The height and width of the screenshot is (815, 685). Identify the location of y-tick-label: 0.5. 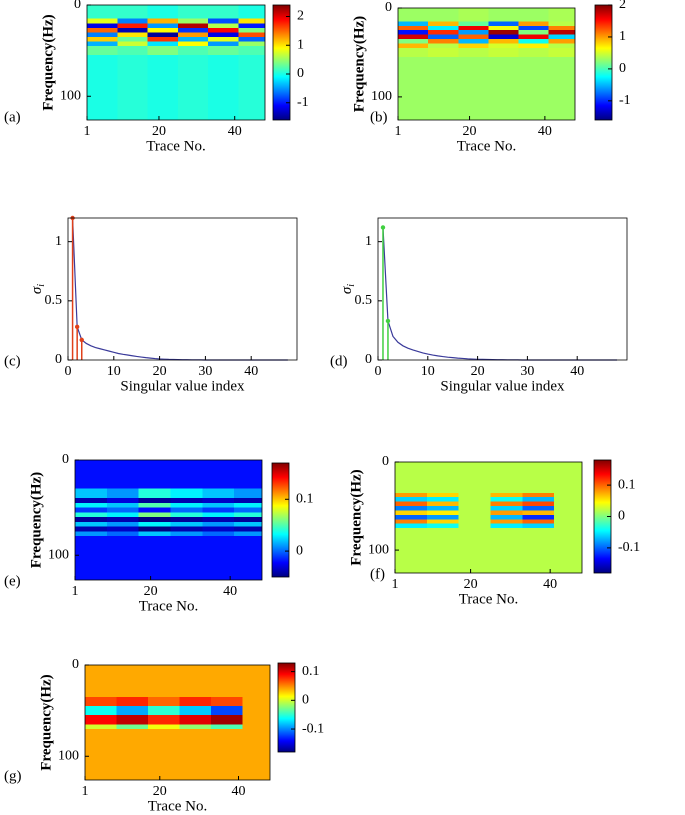
(54, 300).